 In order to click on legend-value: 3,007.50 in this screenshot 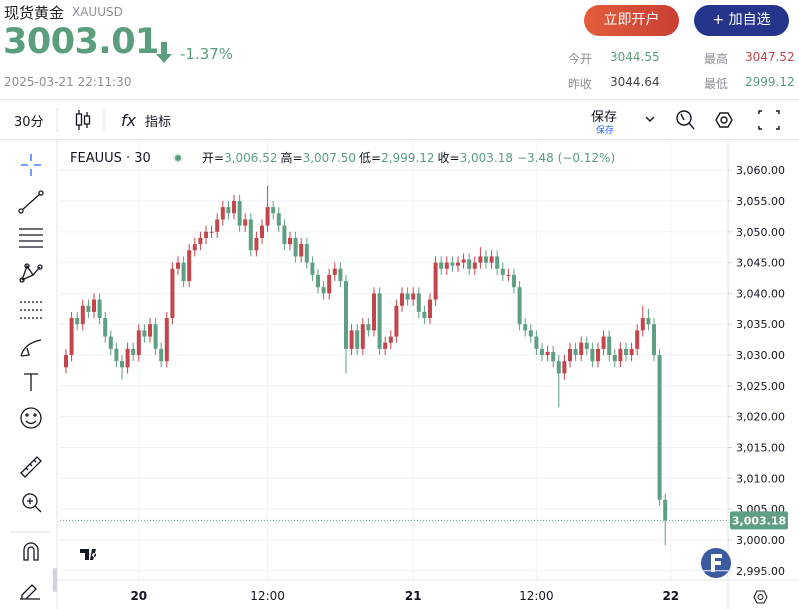, I will do `click(329, 158)`.